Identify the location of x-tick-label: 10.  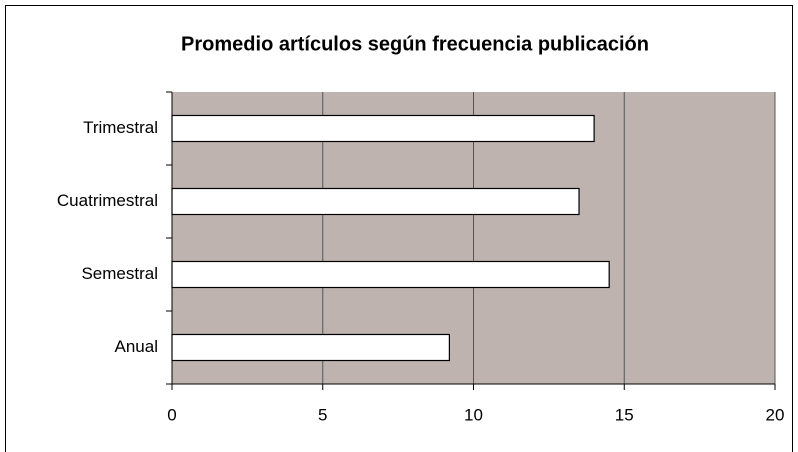
(473, 414).